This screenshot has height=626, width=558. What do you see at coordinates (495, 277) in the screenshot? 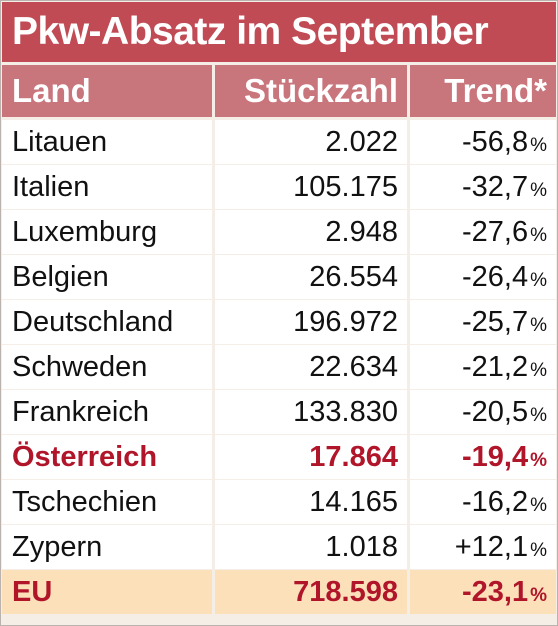
I see `trend-value: -26,4` at bounding box center [495, 277].